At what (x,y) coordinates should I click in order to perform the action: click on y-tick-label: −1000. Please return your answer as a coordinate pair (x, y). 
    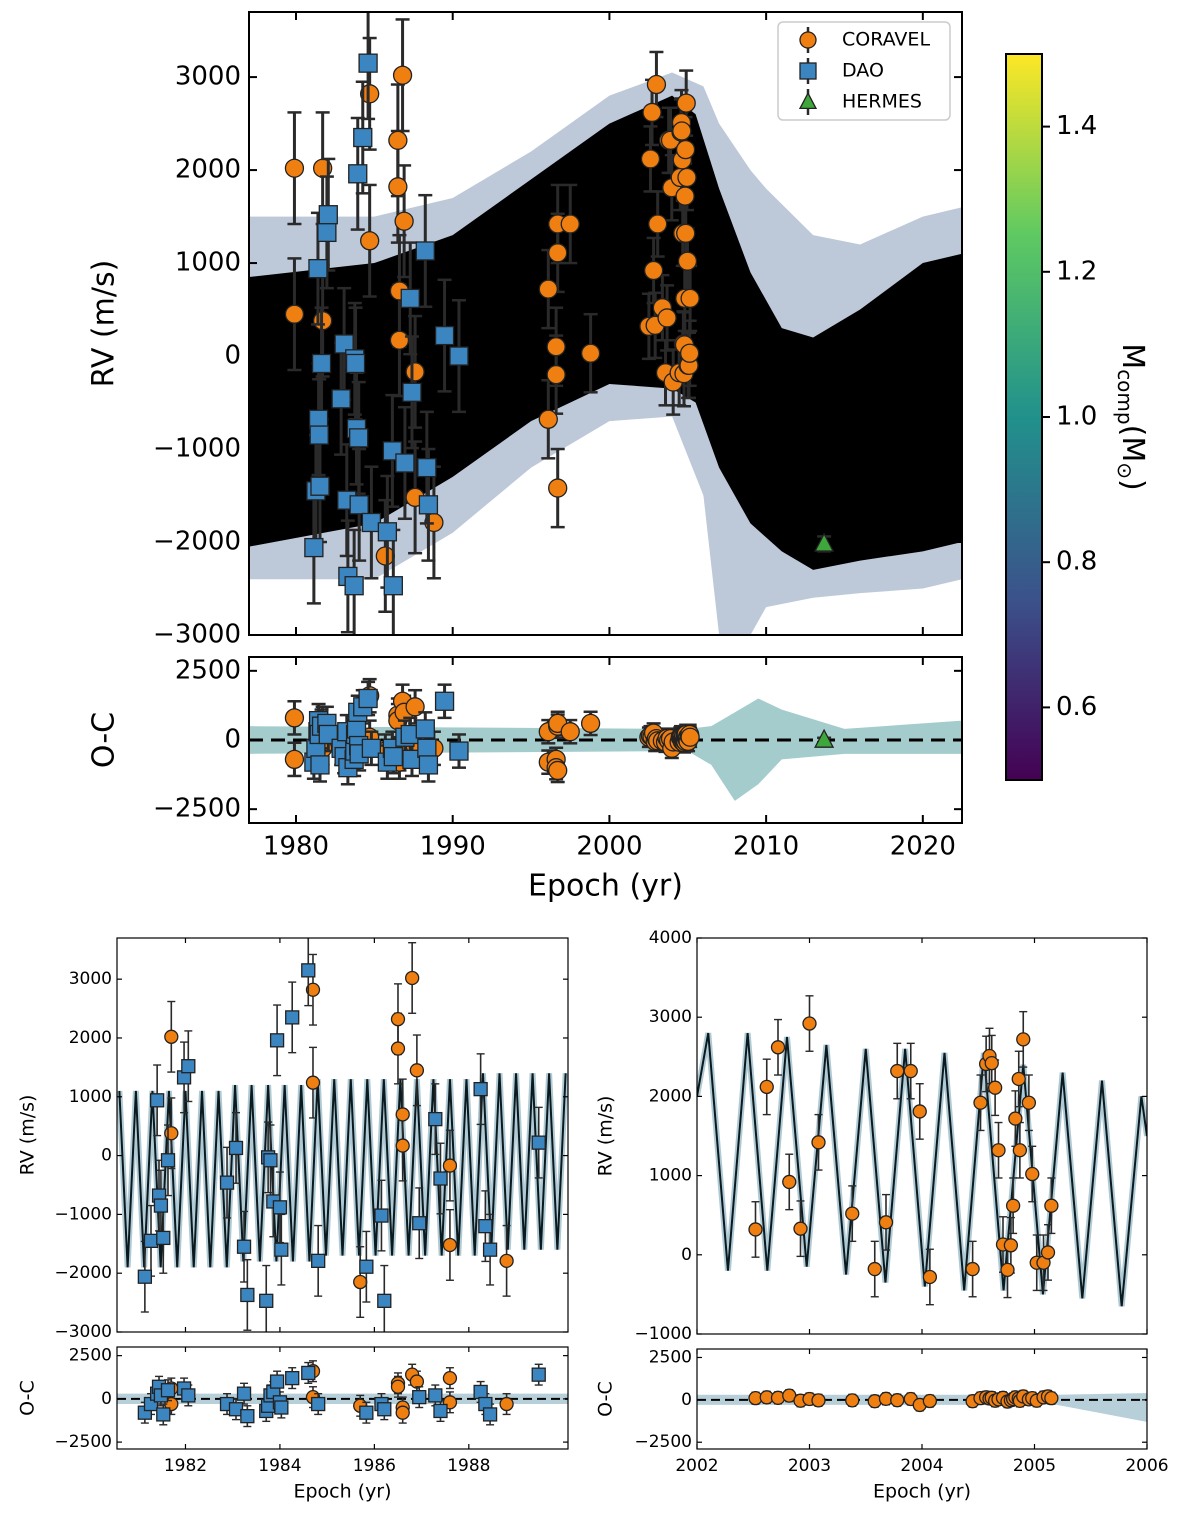
    Looking at the image, I should click on (83, 1214).